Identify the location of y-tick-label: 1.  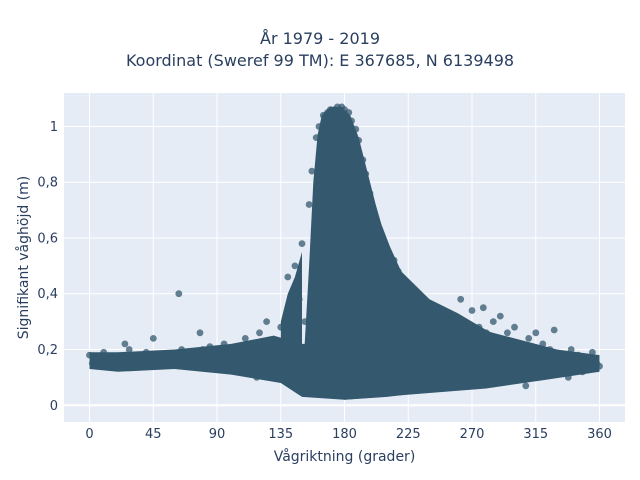
(54, 127).